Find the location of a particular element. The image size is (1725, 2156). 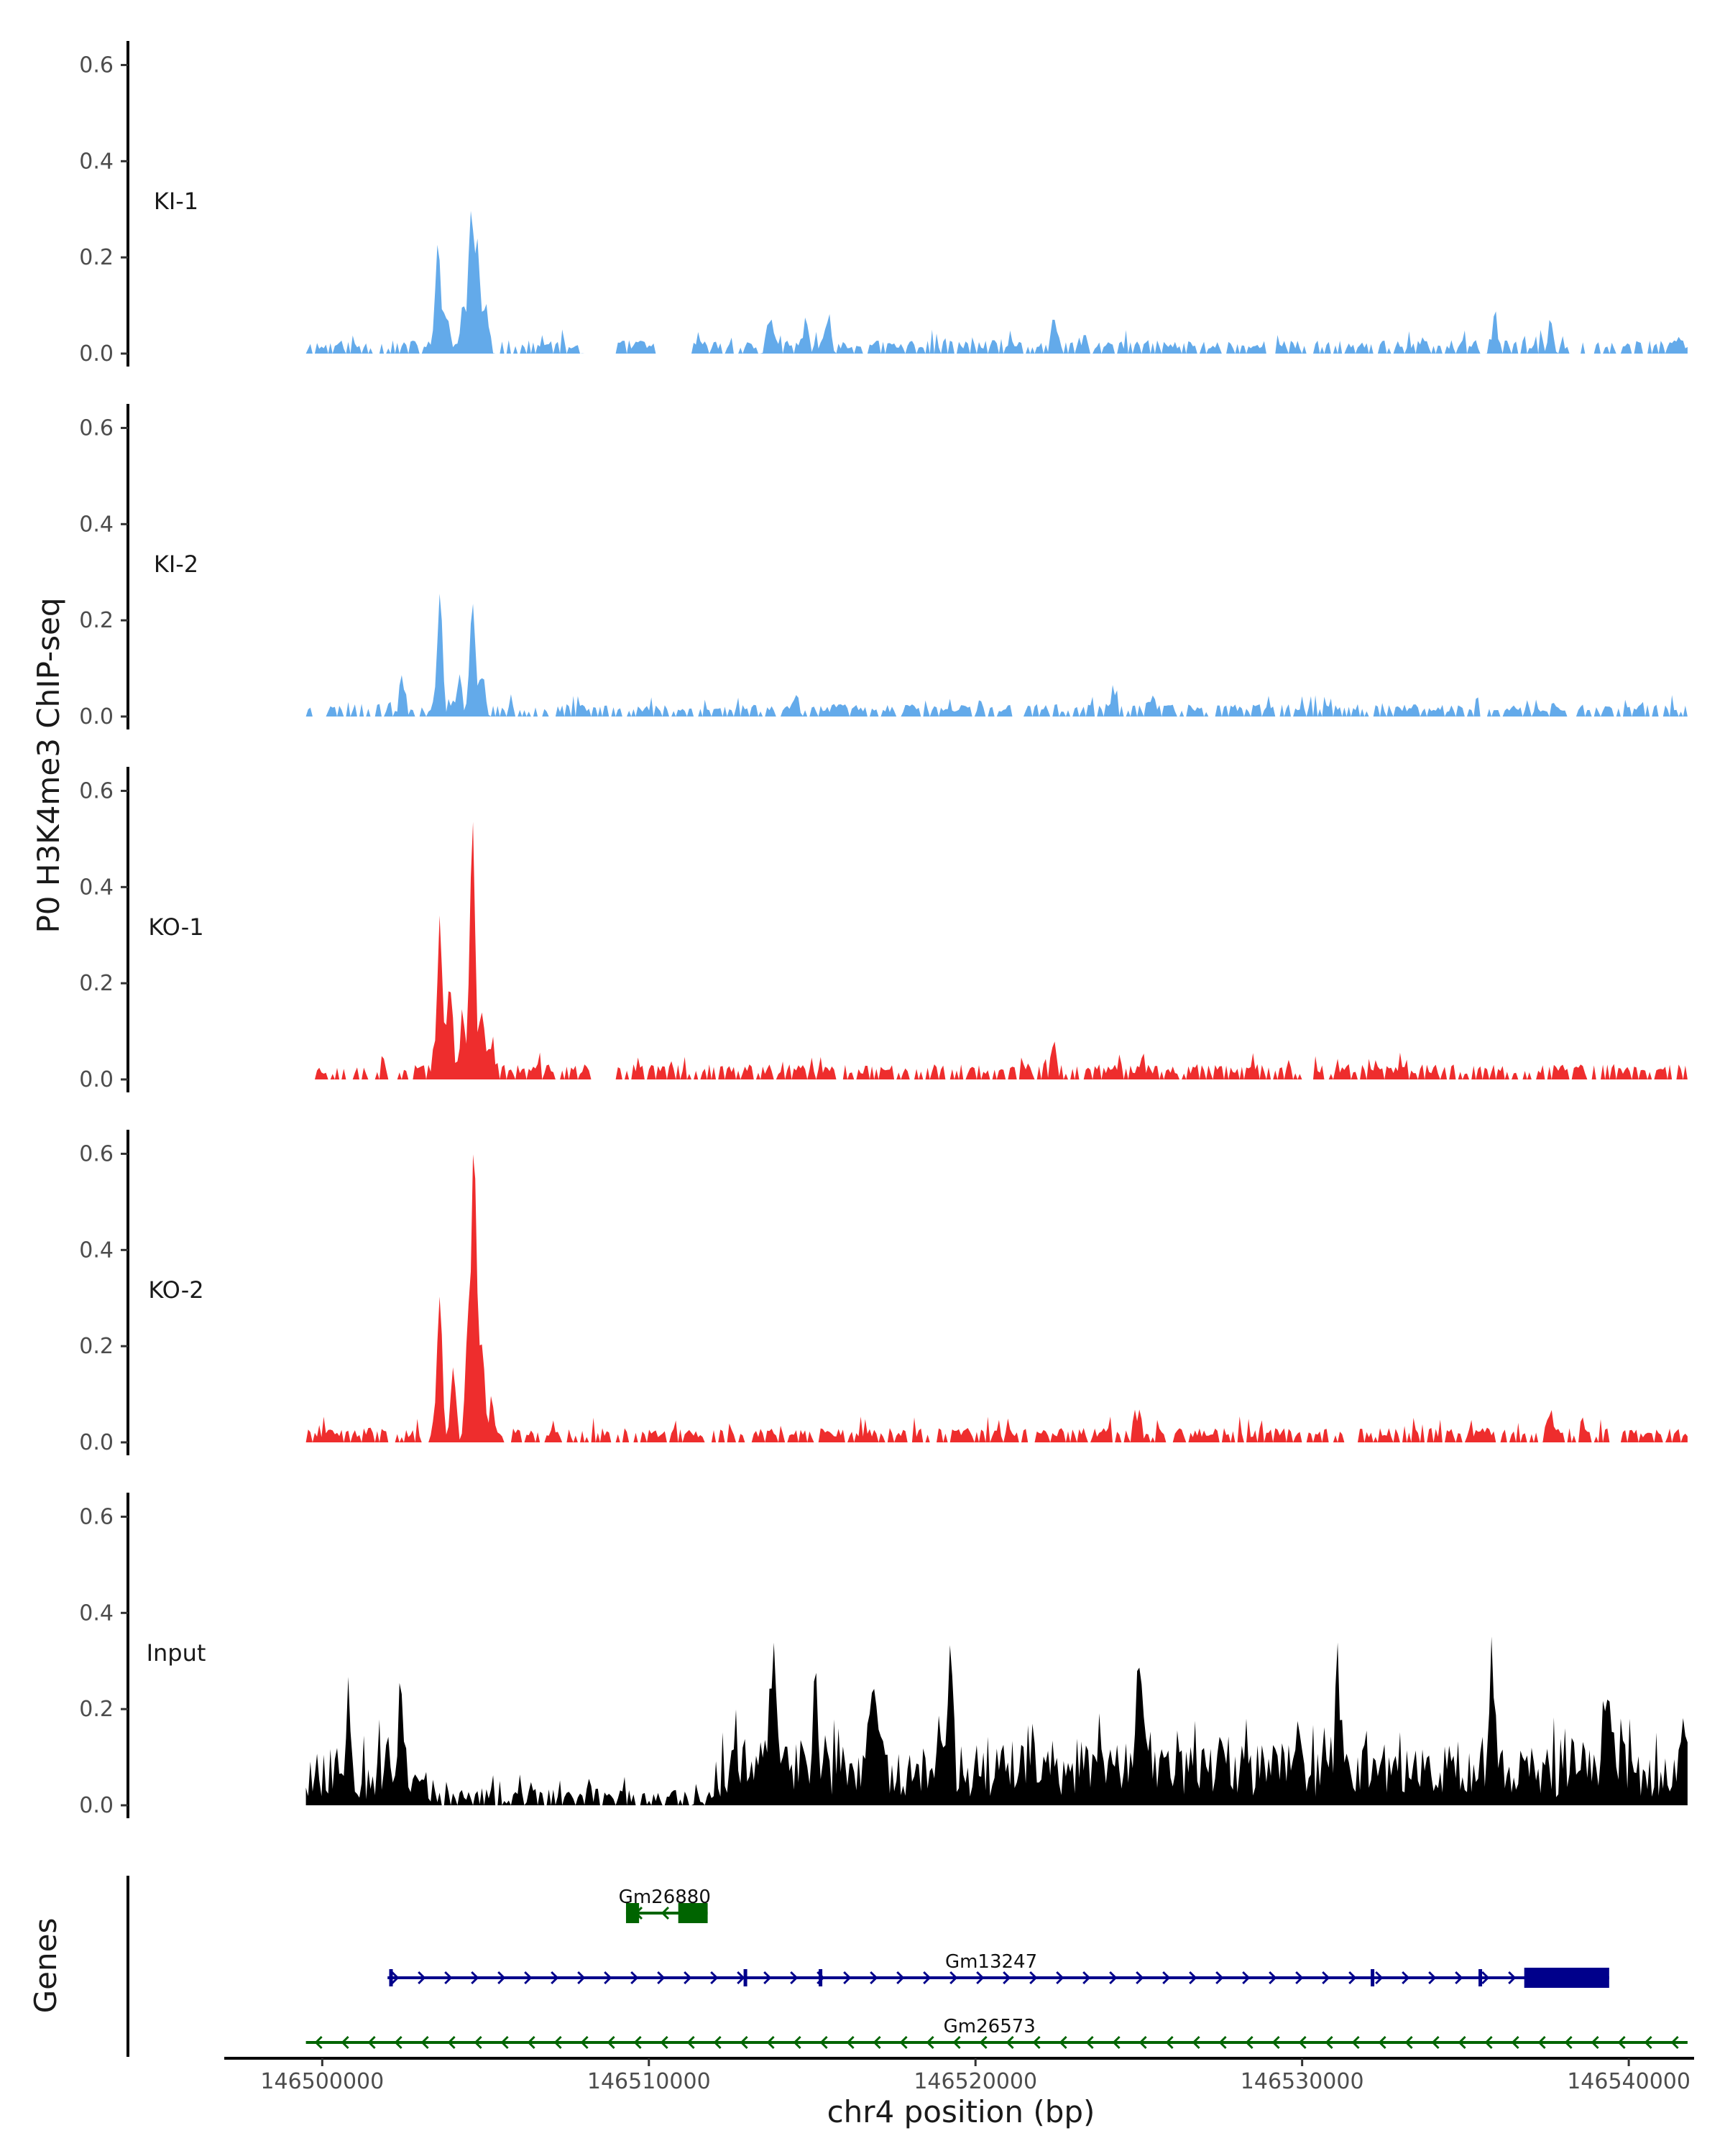

gene-annotation-track: Gm26880 Gm13247 Gm26573 is located at coordinates (907, 1966).